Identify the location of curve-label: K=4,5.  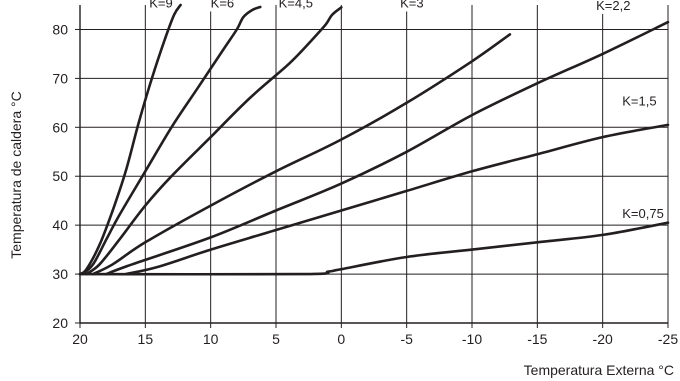
(296, 5).